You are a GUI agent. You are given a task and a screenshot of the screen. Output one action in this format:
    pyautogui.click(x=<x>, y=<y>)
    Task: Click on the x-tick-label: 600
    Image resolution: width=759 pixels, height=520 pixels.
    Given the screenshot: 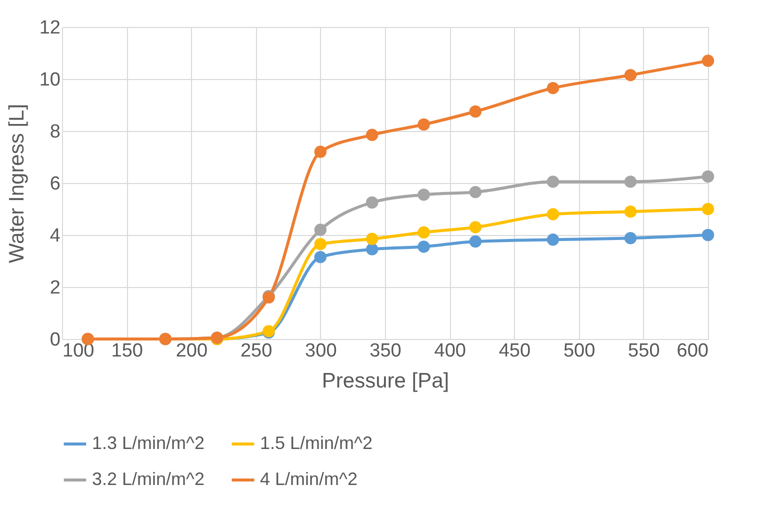 What is the action you would take?
    pyautogui.click(x=692, y=351)
    